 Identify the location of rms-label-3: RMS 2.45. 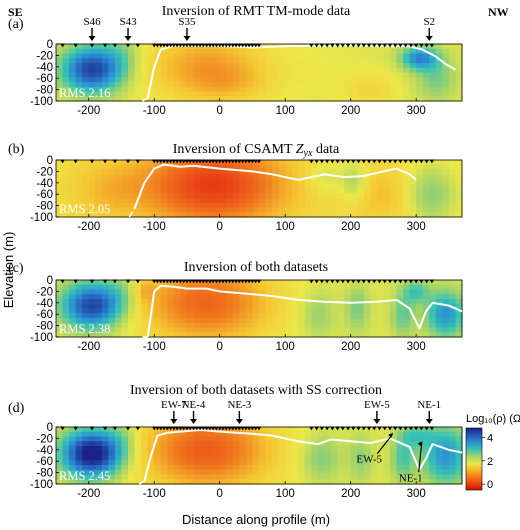
(84, 476).